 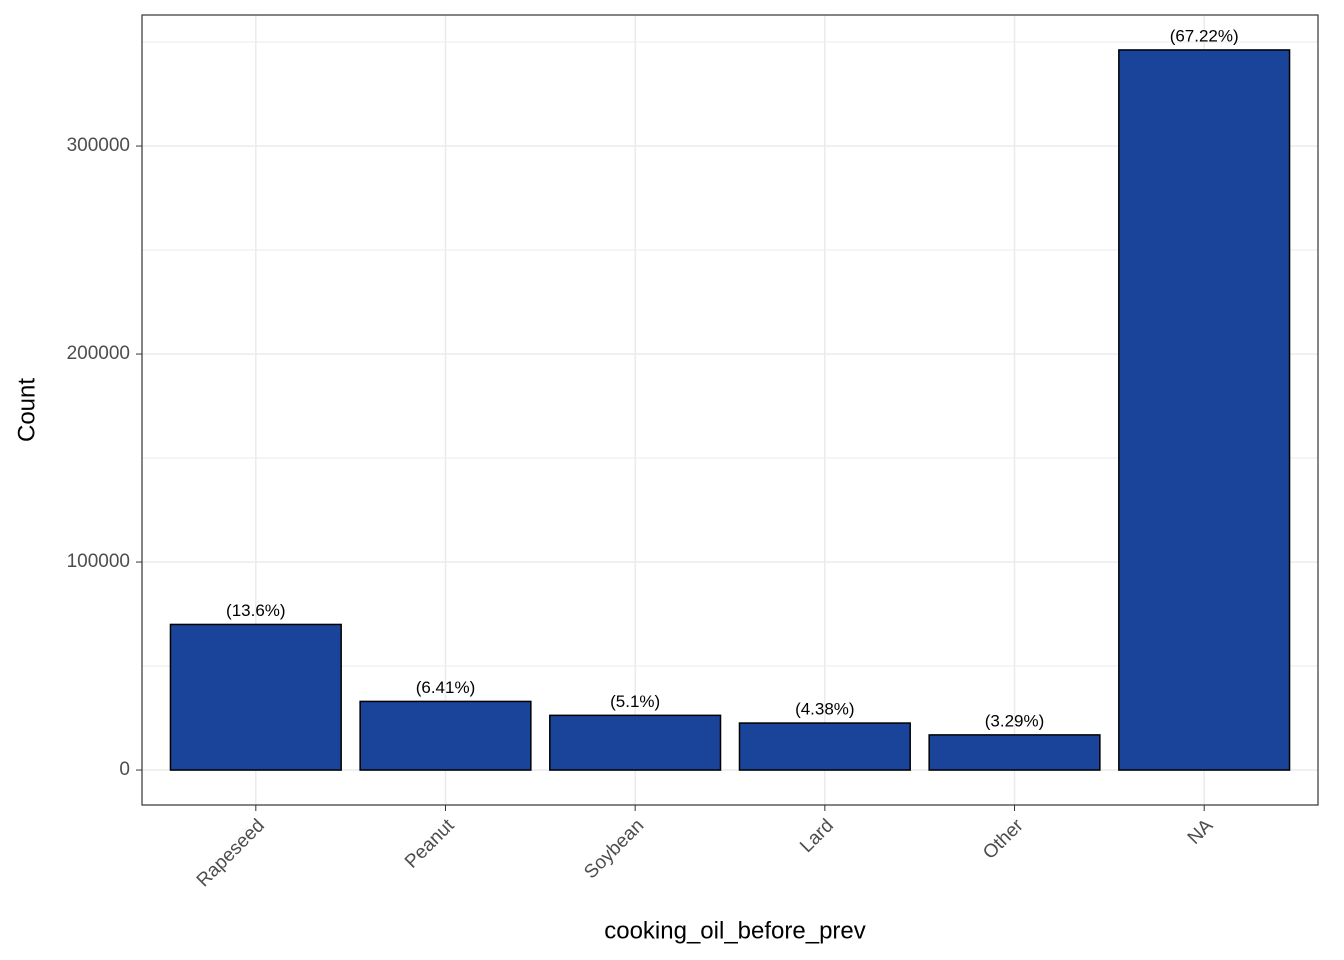 What do you see at coordinates (1204, 35) in the screenshot?
I see `bar-label: (67.22%)` at bounding box center [1204, 35].